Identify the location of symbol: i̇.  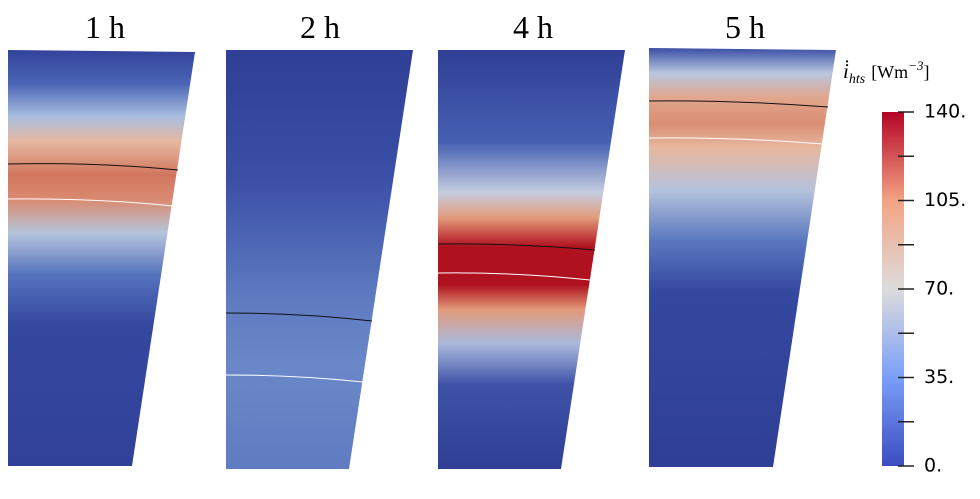
(846, 71).